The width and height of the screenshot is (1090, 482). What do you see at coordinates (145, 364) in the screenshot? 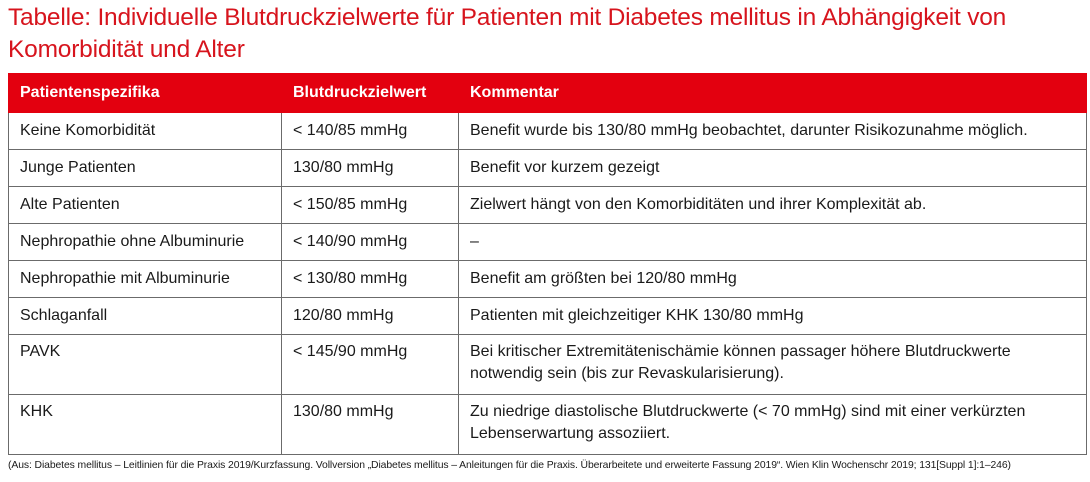
I see `cell-patient-specifics: PAVK` at bounding box center [145, 364].